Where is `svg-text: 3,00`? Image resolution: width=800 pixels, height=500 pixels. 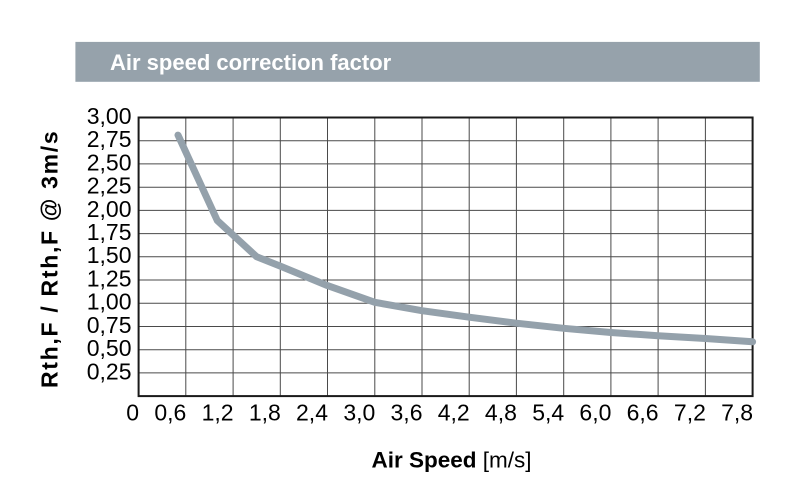 svg-text: 3,00 is located at coordinates (109, 116).